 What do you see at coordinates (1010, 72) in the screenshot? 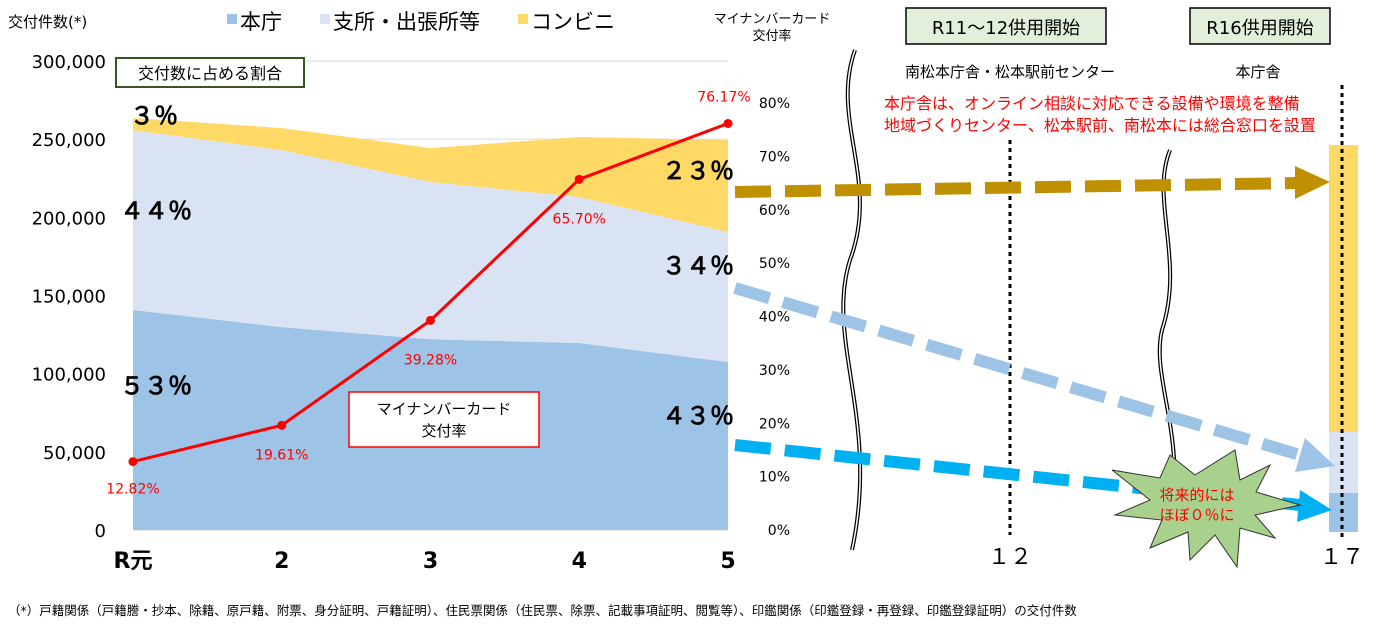
I see `milestone1-subtitle: 南松本庁舎・松本駅前センター` at bounding box center [1010, 72].